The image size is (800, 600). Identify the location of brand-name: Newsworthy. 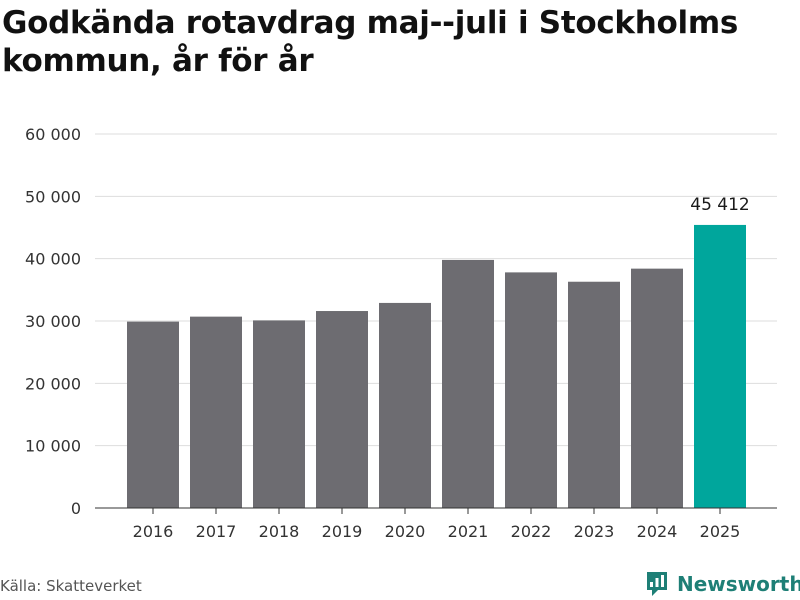
(738, 584).